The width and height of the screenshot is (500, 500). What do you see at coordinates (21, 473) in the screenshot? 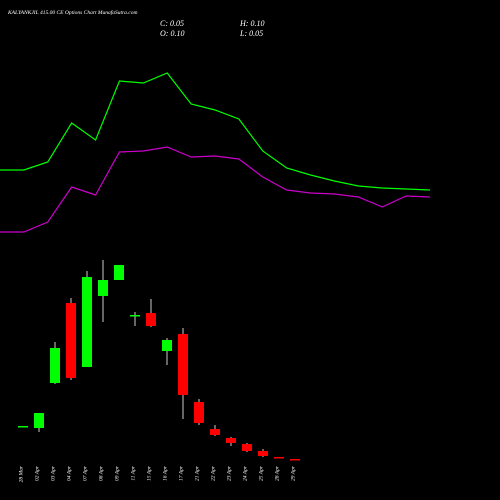
I see `x-tick-label: 28 Mar` at bounding box center [21, 473].